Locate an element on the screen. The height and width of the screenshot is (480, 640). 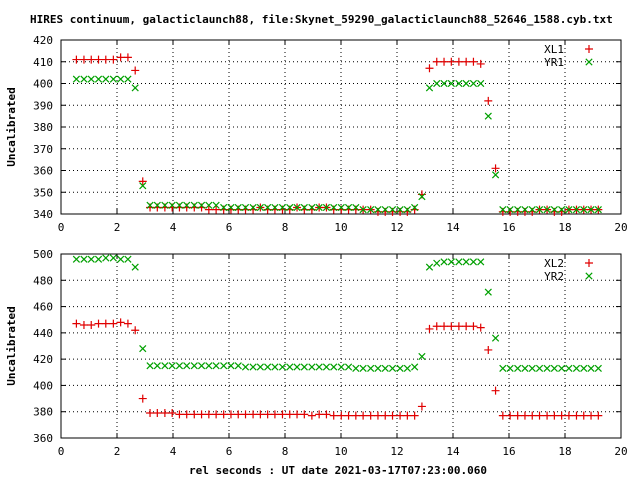
y-tick-label: 390 is located at coordinates (43, 105).